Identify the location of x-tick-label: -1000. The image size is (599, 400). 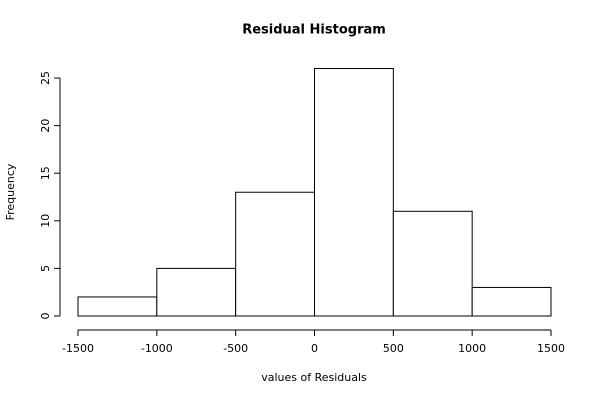
(157, 348).